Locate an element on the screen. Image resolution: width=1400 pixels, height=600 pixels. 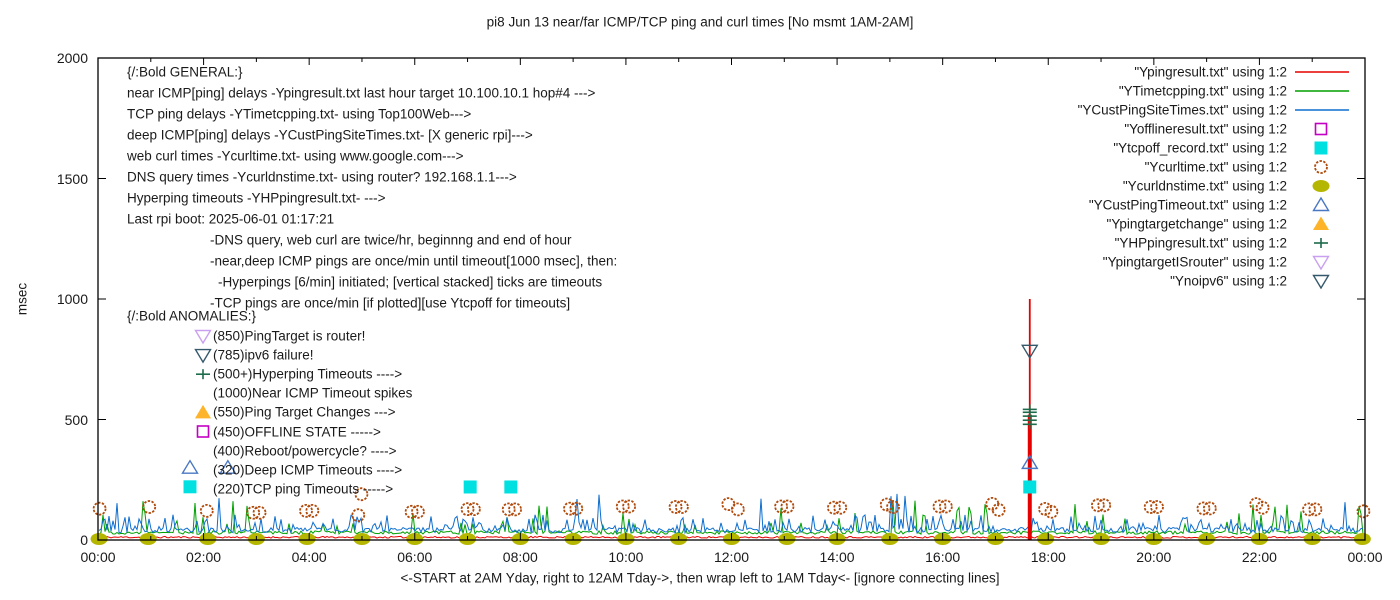
legend-item-label: "Ypingresult.txt" using 1:2 is located at coordinates (1210, 72).